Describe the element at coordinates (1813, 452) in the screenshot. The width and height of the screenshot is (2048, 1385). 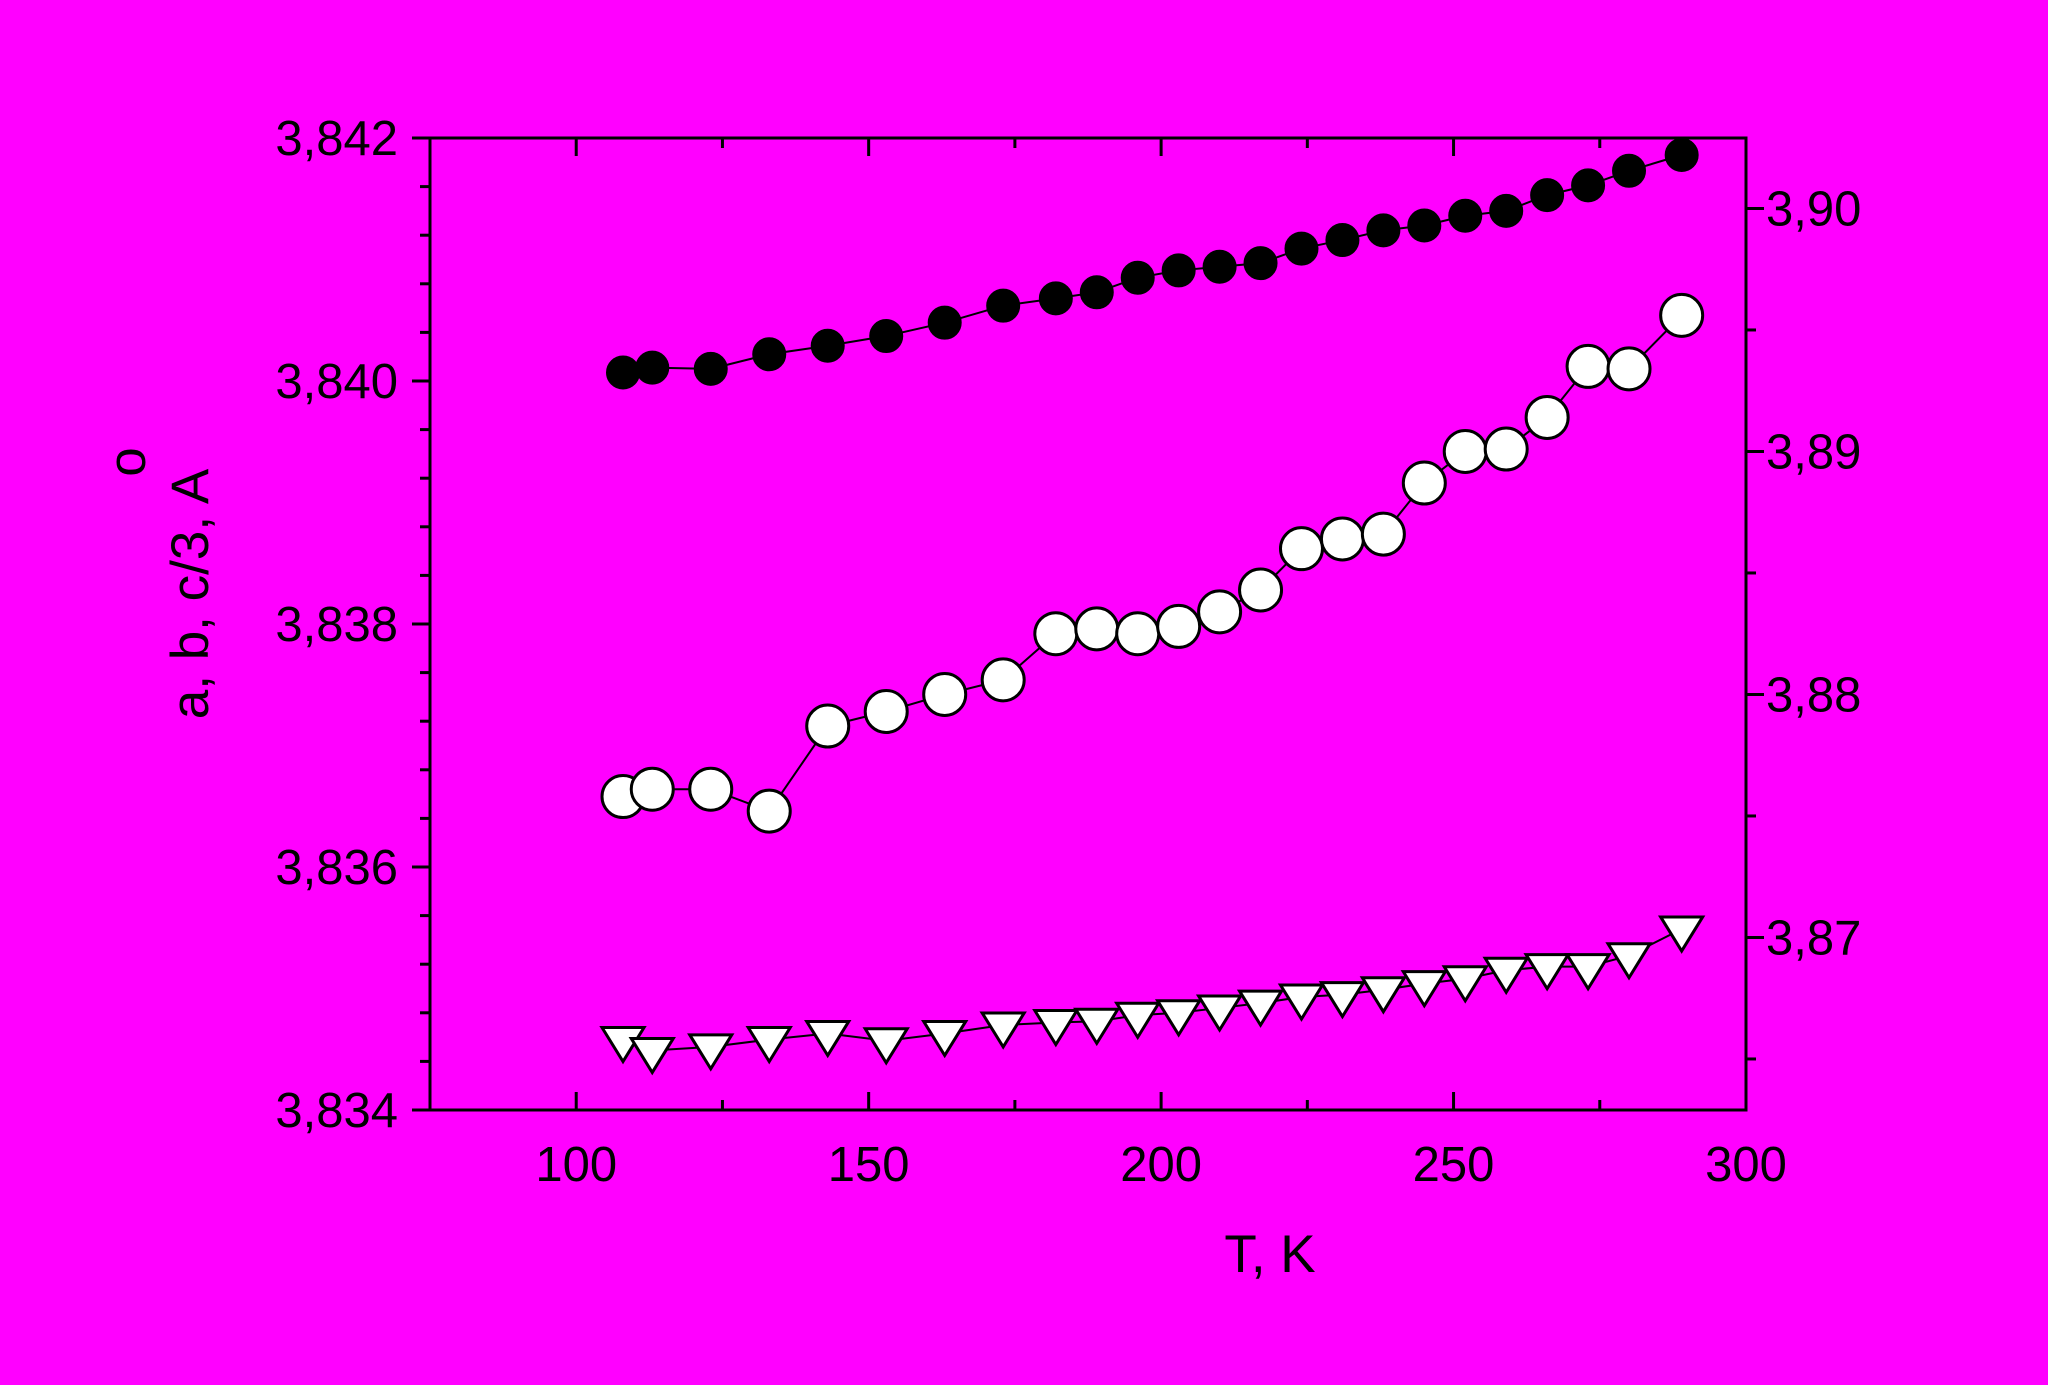
I see `y-right-tick-label: 3,89` at that location.